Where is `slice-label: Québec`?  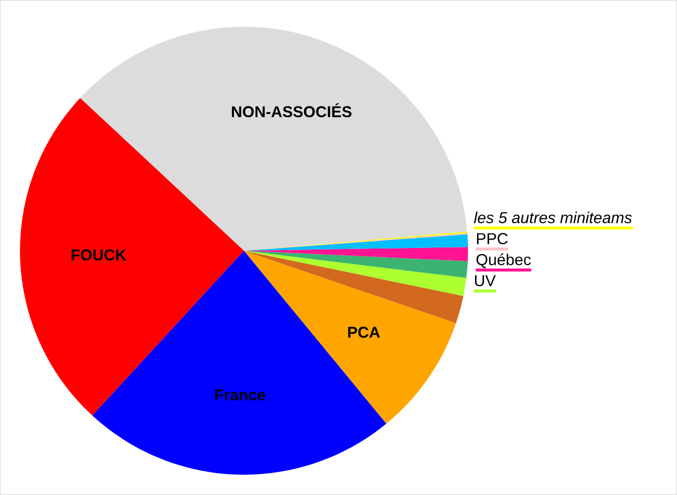 slice-label: Québec is located at coordinates (503, 260).